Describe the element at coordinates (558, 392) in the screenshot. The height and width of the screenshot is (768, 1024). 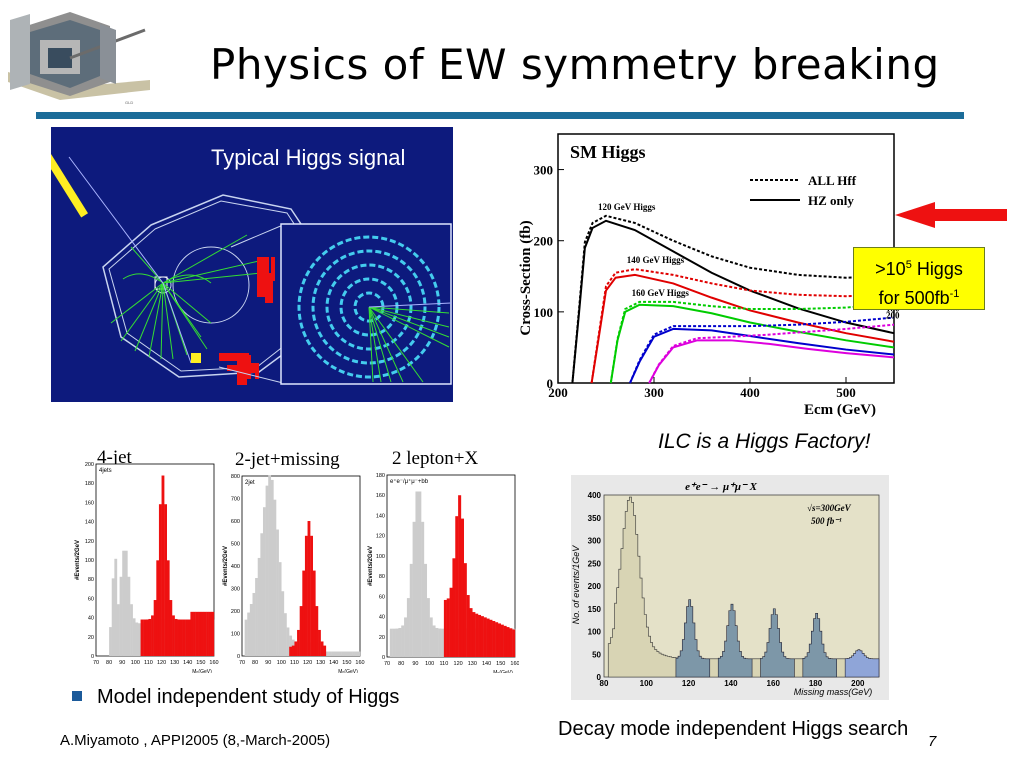
I see `xsec-x-tick-label: 200` at that location.